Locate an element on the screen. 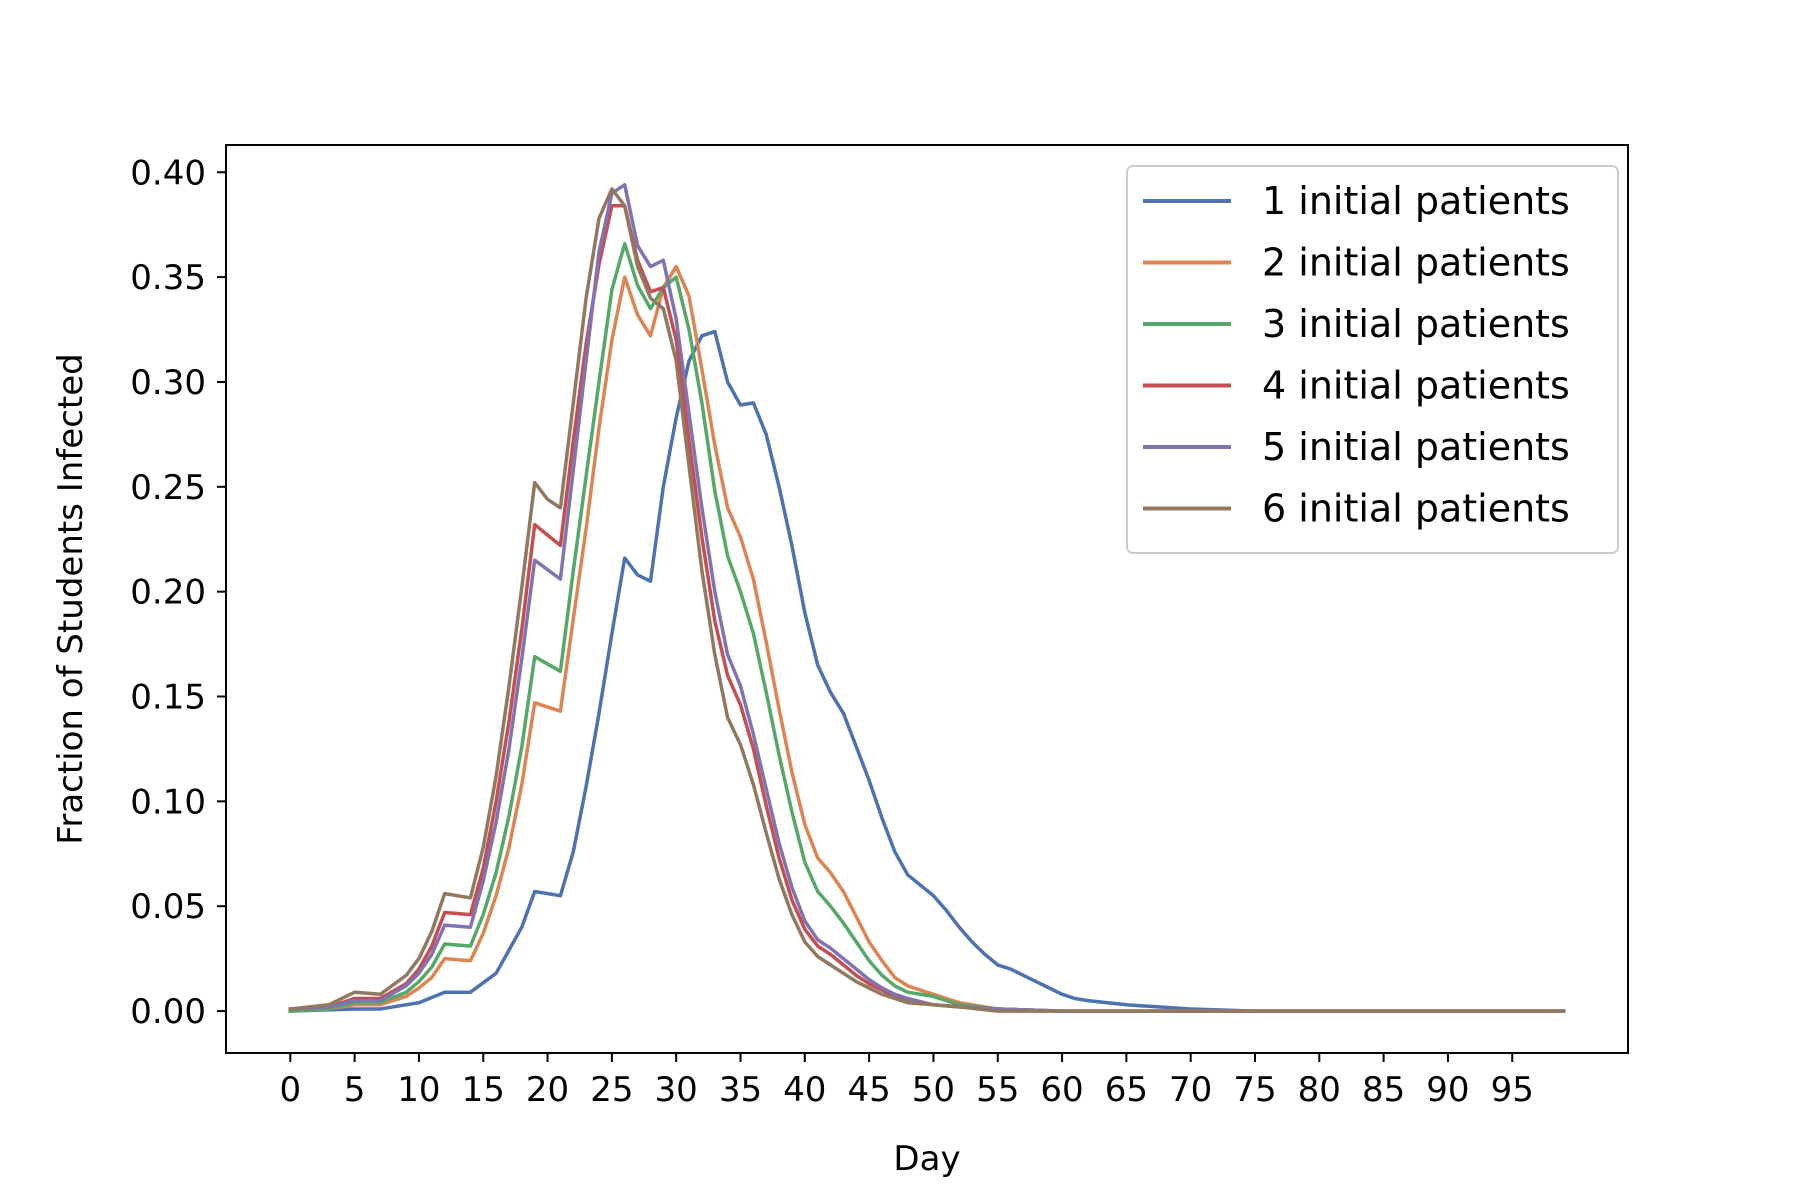 Image resolution: width=1800 pixels, height=1200 pixels. legend-label-1: 1 initial patients is located at coordinates (1416, 201).